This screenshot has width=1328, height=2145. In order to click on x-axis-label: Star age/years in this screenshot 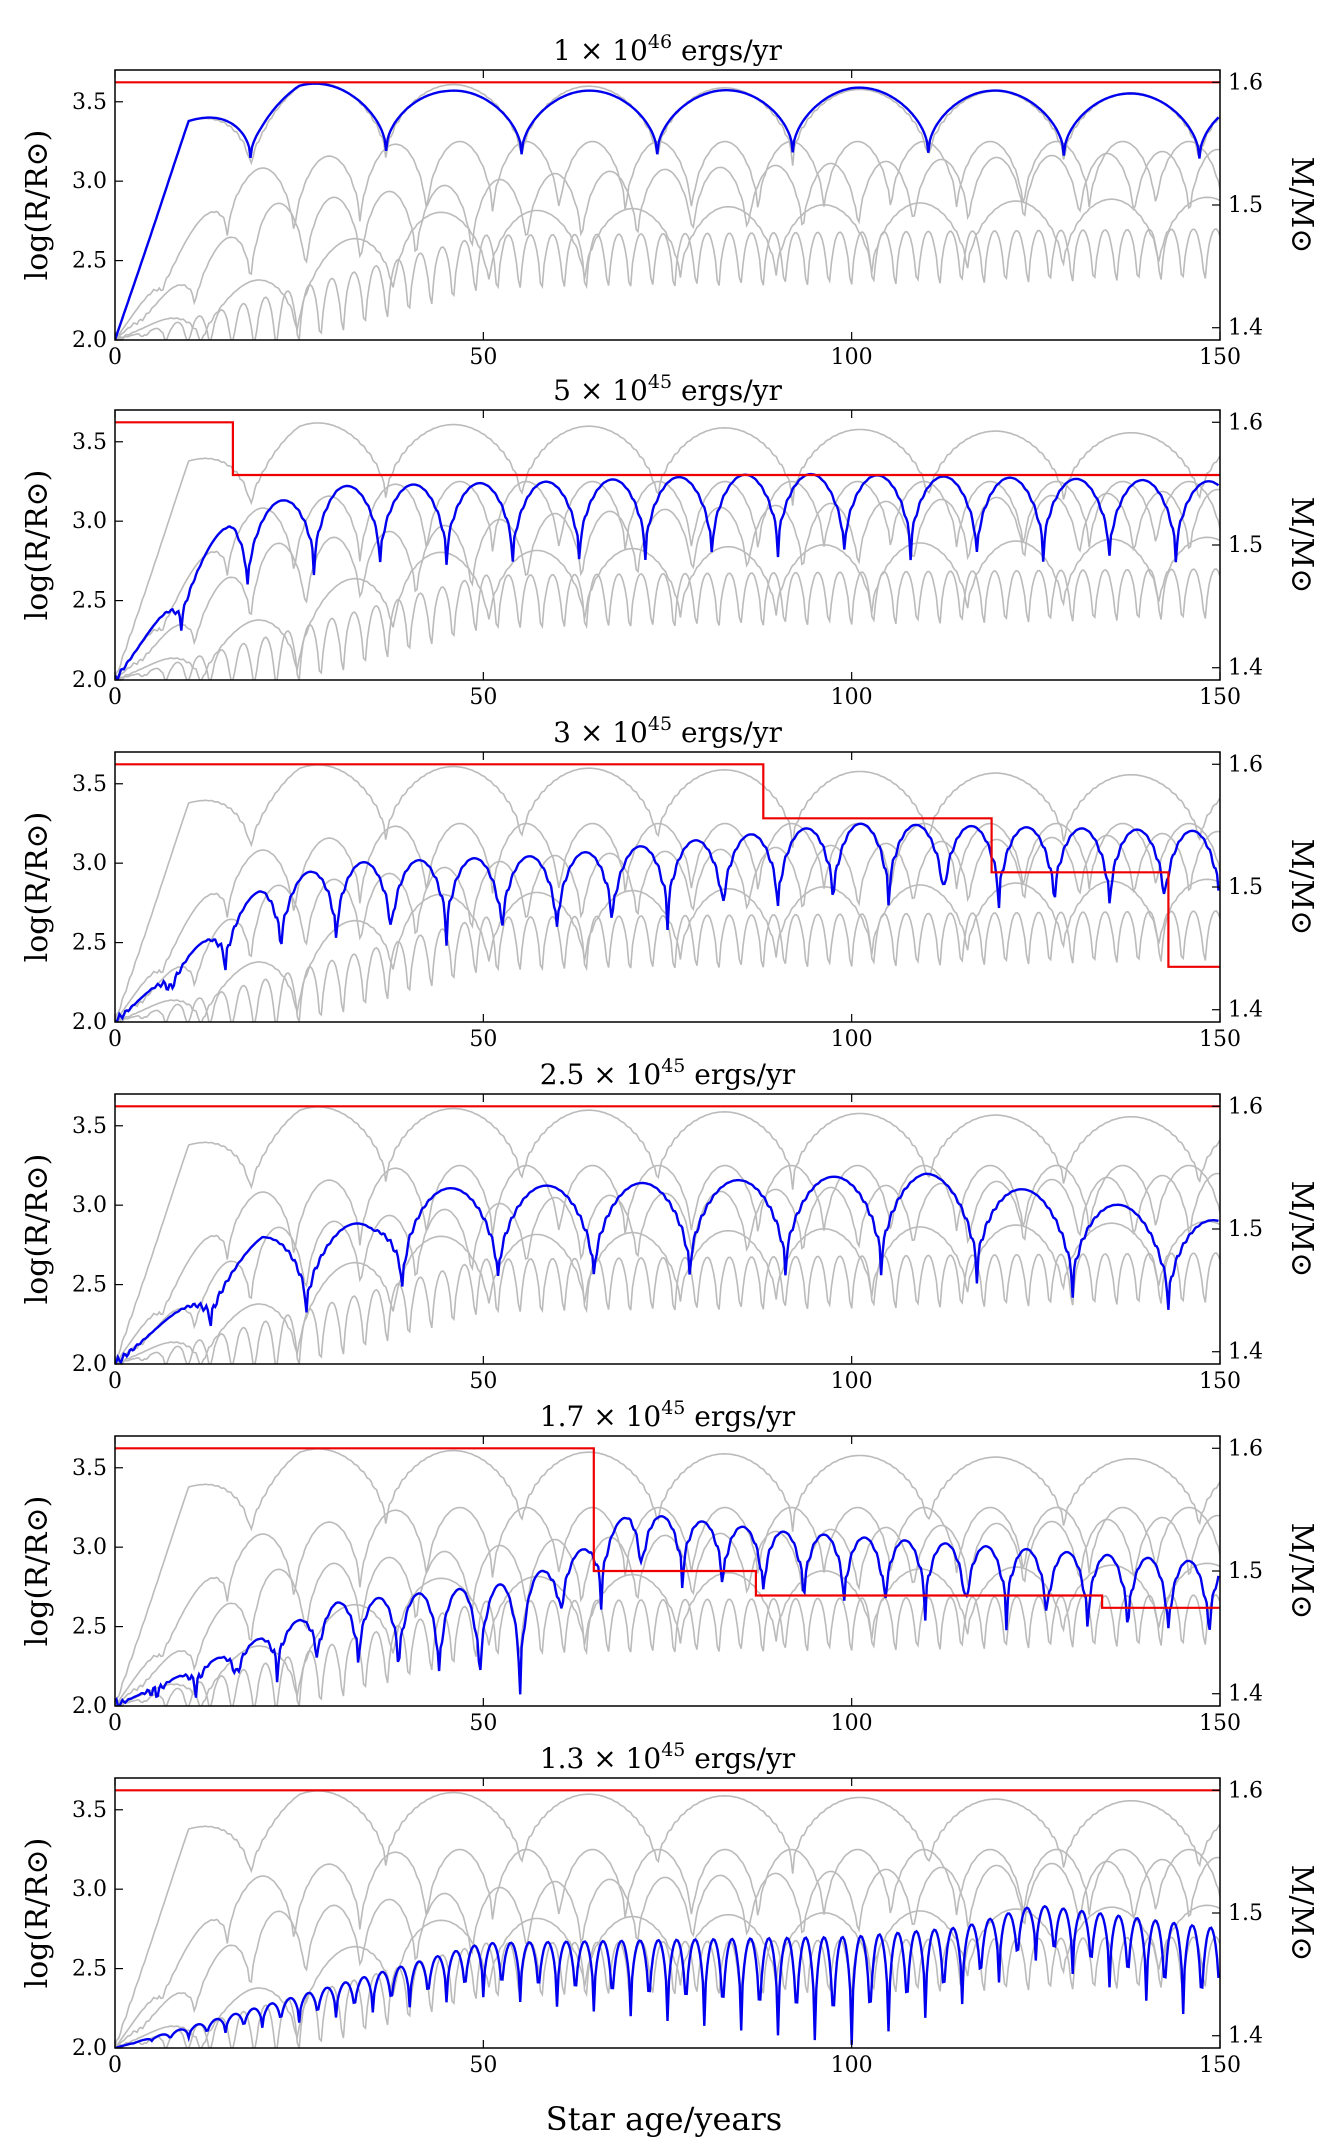, I will do `click(664, 2119)`.